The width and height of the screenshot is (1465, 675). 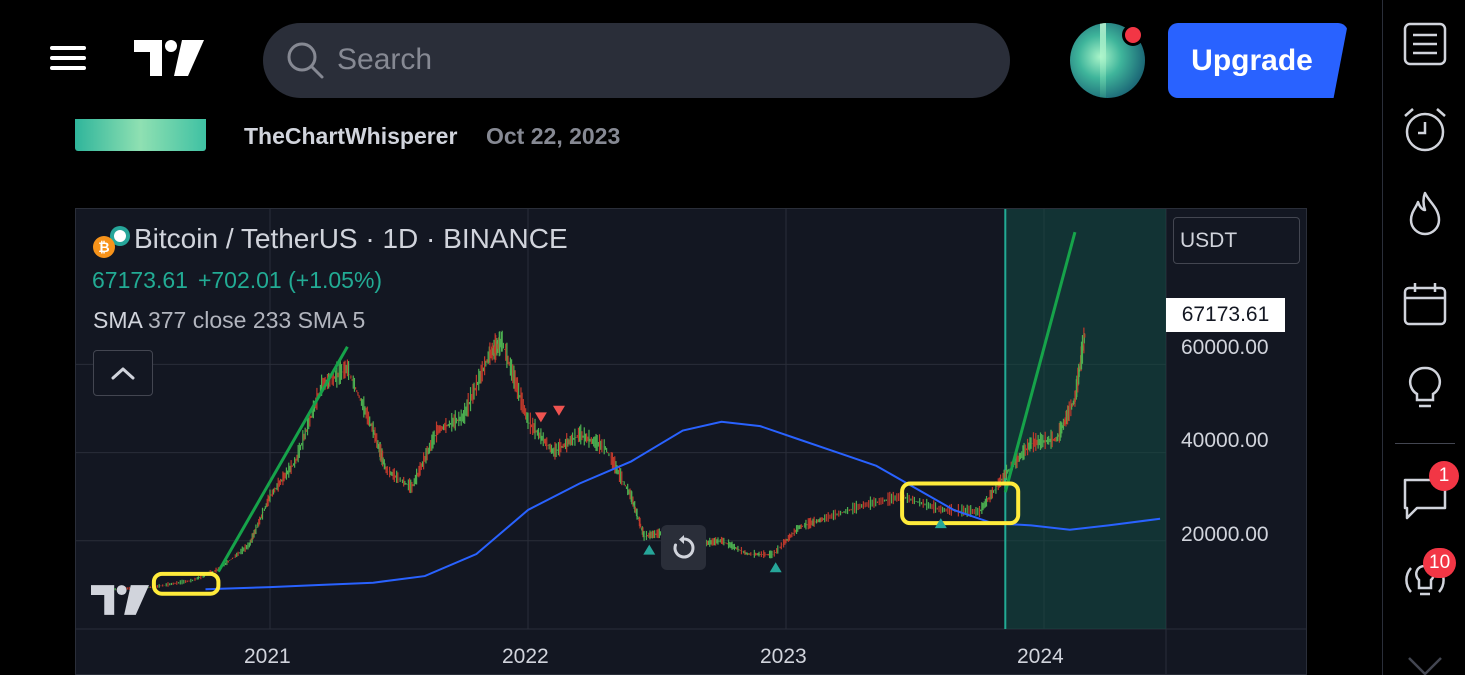 I want to click on watchlist-icon, so click(x=1425, y=44).